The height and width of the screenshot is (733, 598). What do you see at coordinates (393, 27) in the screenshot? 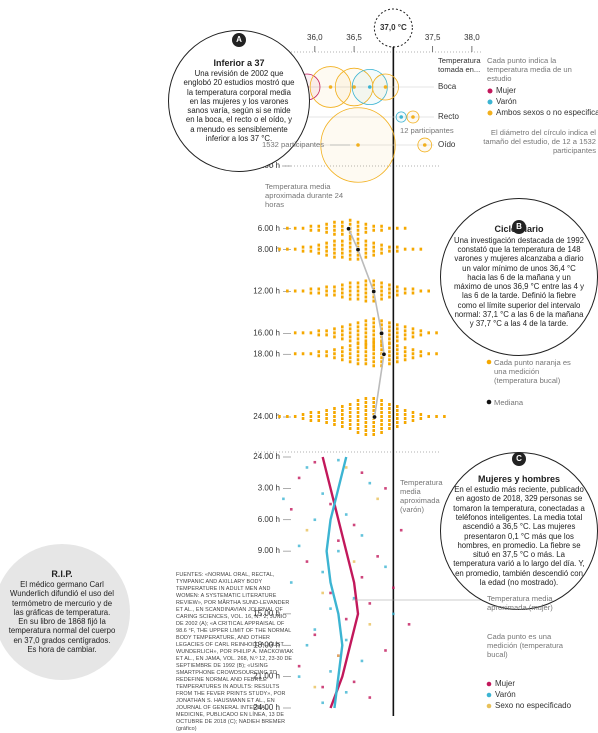
I see `x-tick-label: 37,0 °C` at bounding box center [393, 27].